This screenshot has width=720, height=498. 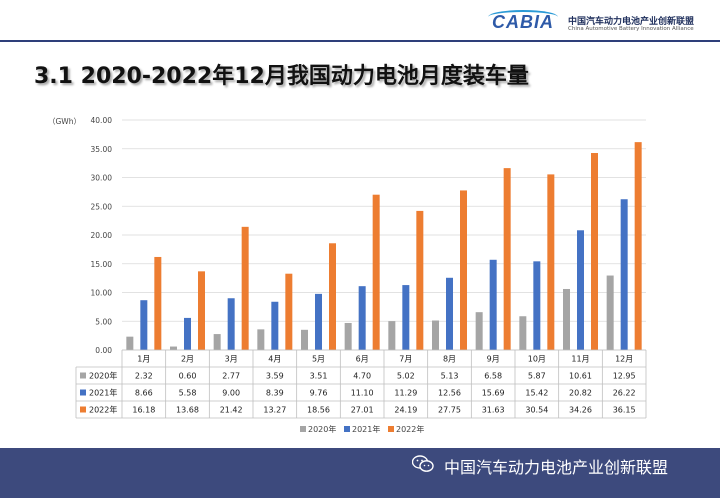 What do you see at coordinates (493, 304) in the screenshot?
I see `bar-2021年-9月` at bounding box center [493, 304].